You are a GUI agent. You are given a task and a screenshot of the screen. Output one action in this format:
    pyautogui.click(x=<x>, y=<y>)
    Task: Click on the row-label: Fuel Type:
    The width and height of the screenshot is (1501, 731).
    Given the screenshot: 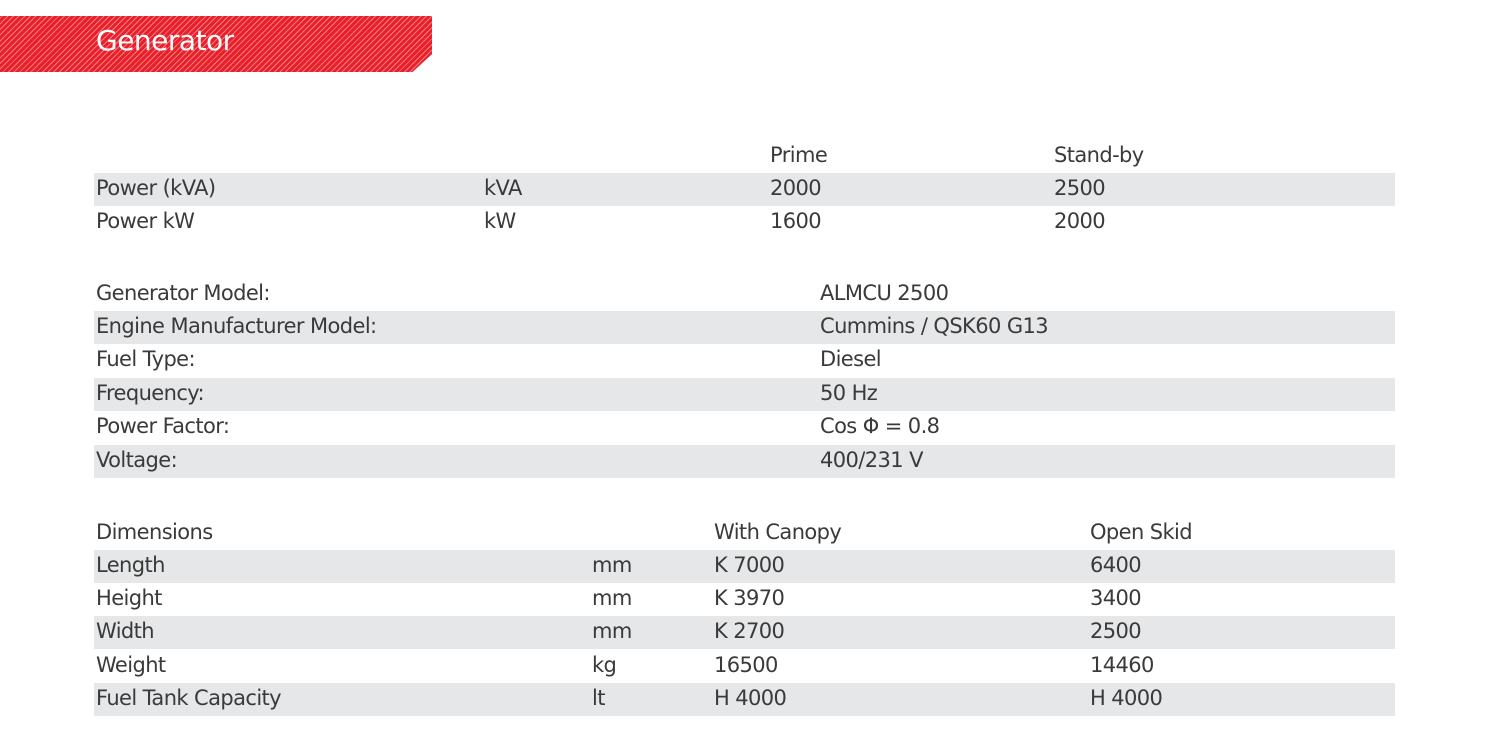 What is the action you would take?
    pyautogui.click(x=146, y=359)
    